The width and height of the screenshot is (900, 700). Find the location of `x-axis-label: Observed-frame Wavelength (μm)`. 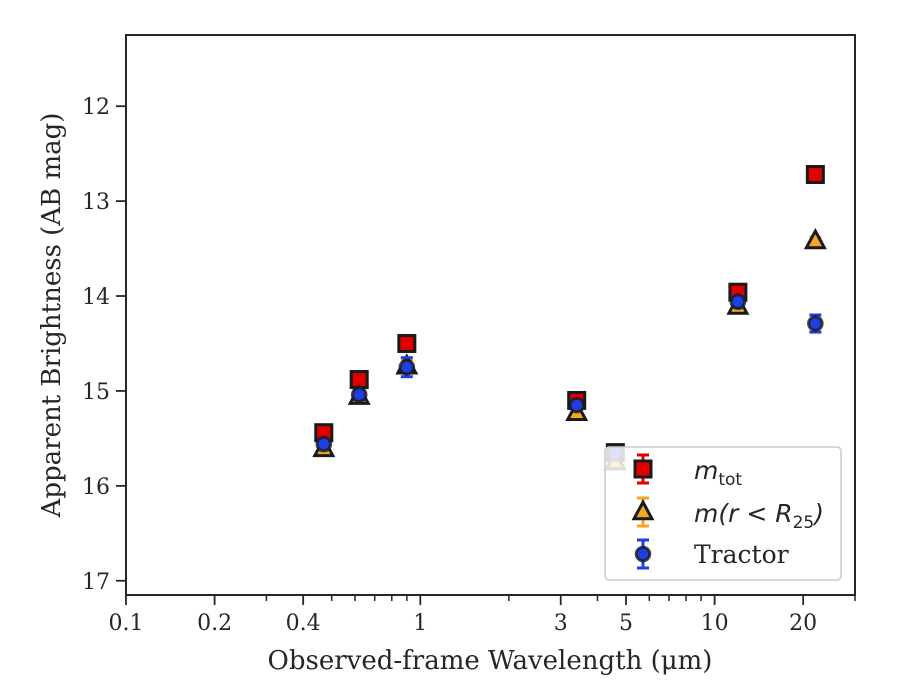

x-axis-label: Observed-frame Wavelength (μm) is located at coordinates (490, 661).